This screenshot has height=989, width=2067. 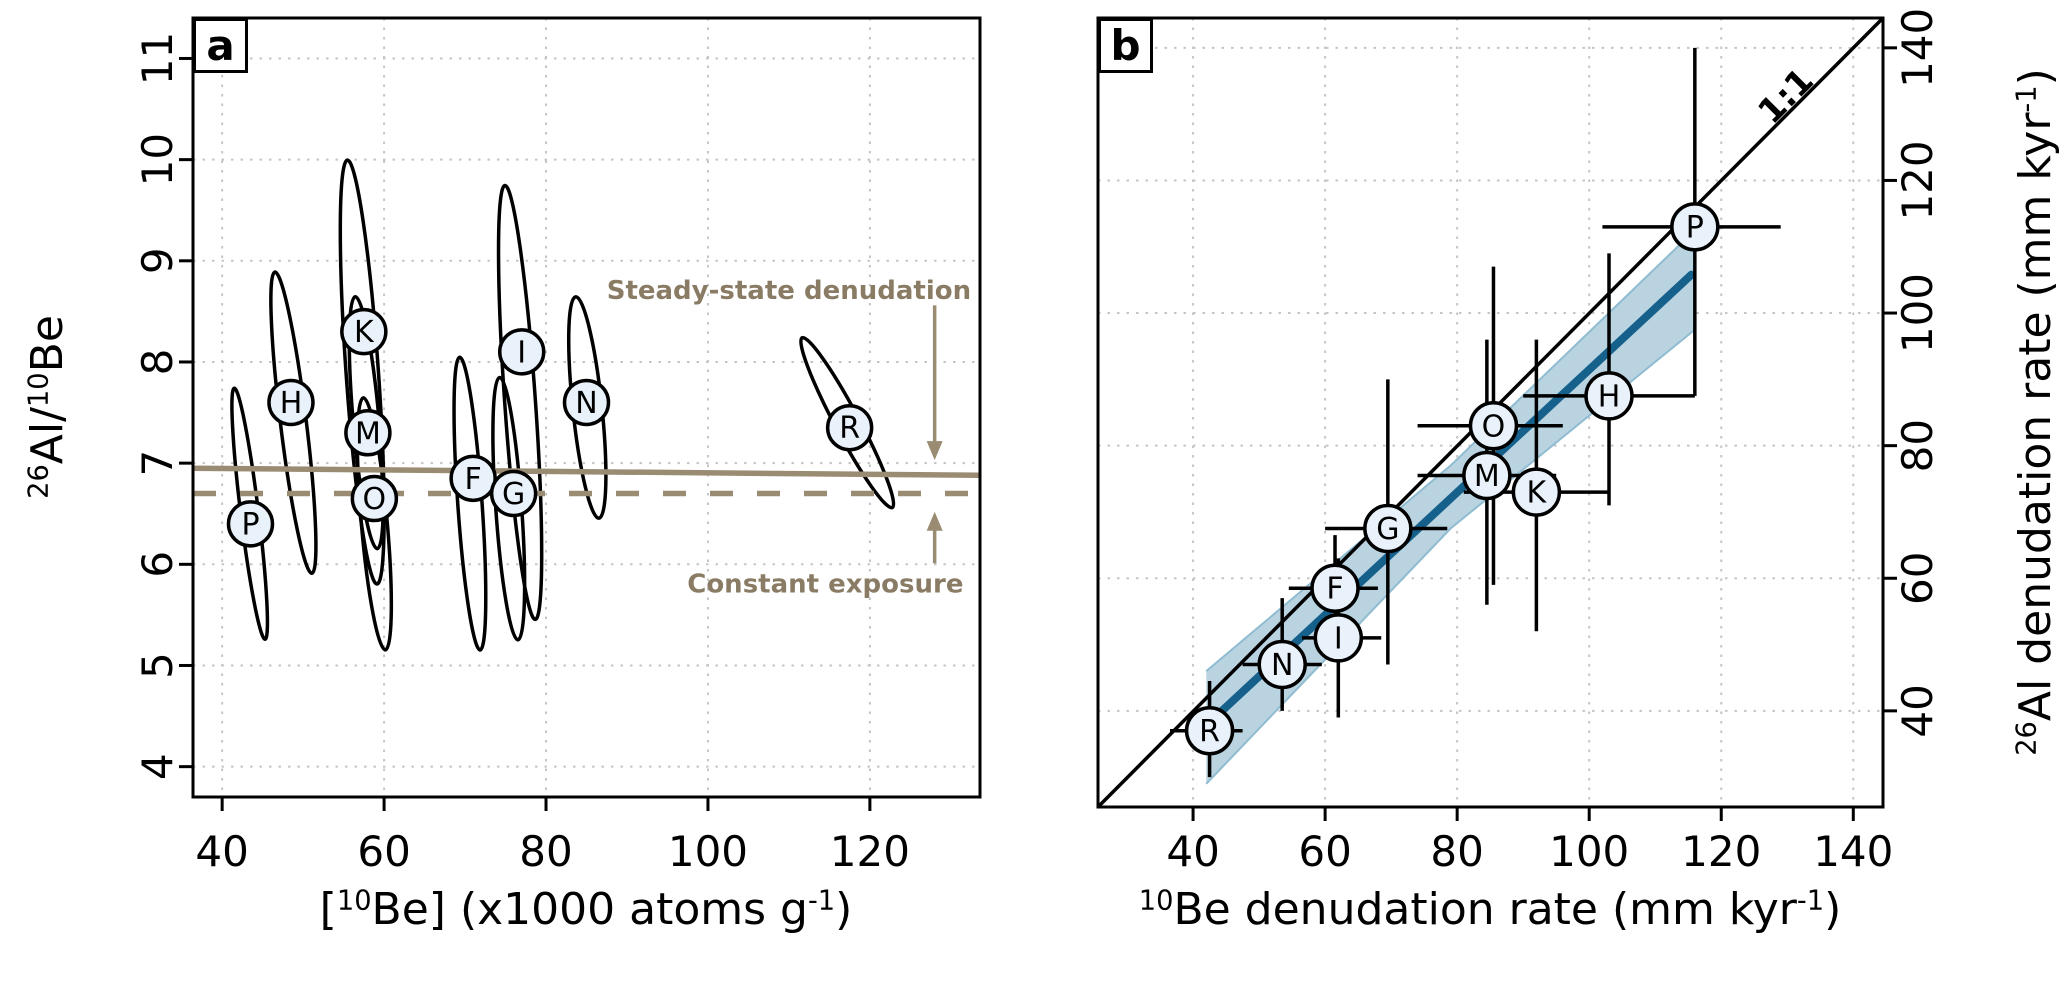 What do you see at coordinates (1125, 45) in the screenshot?
I see `panel-b-label: b` at bounding box center [1125, 45].